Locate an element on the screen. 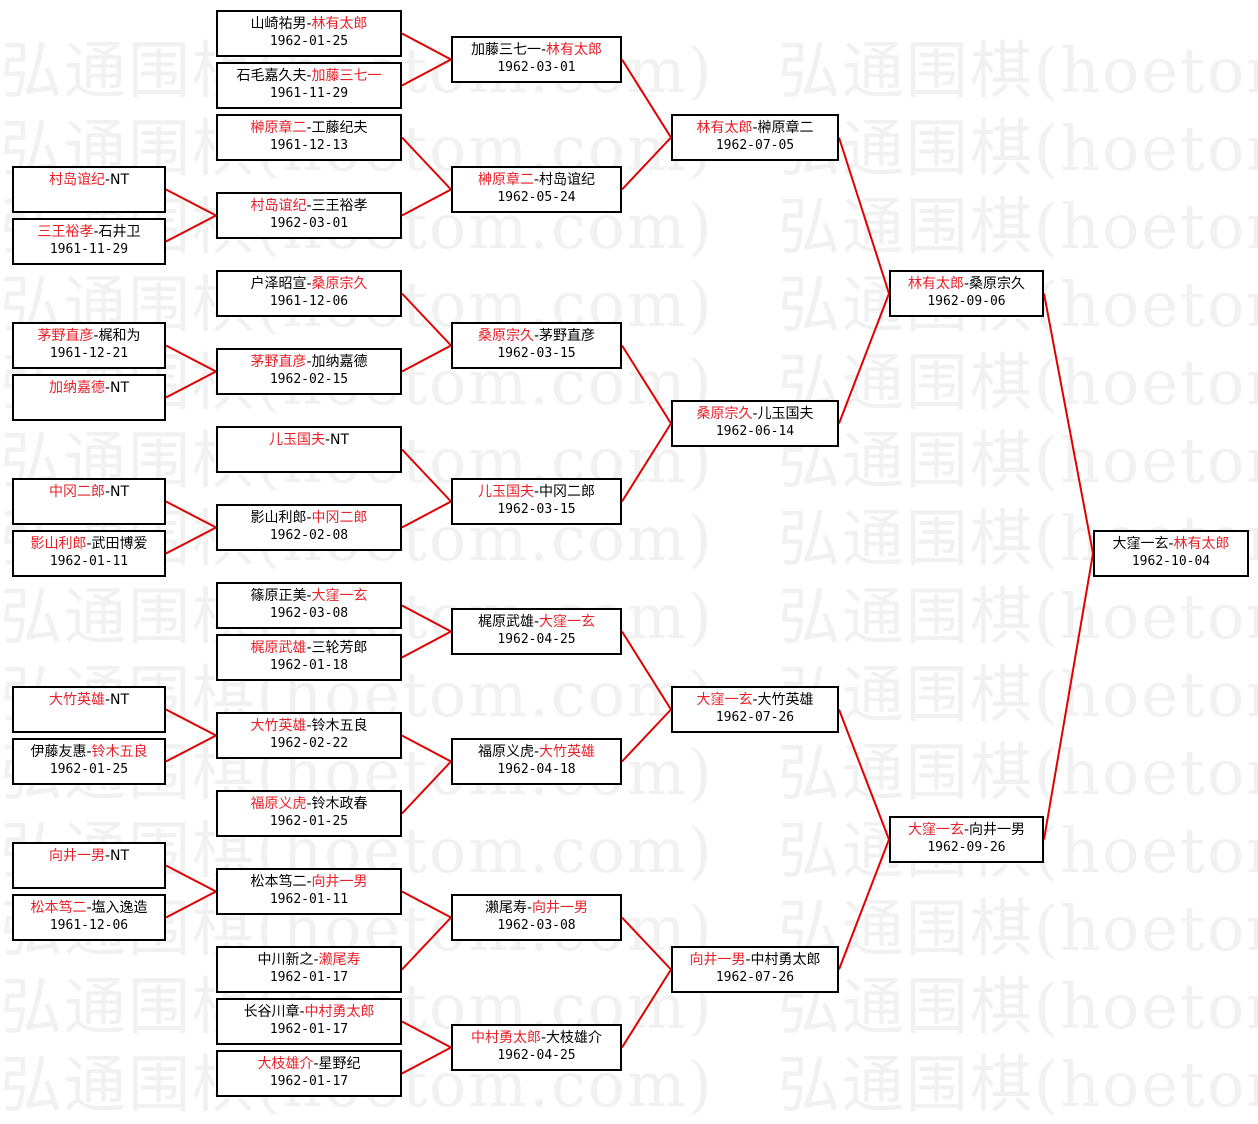 This screenshot has height=1124, width=1258. match-box: 福原义虎-铃木政春 1962-01-25 is located at coordinates (309, 813).